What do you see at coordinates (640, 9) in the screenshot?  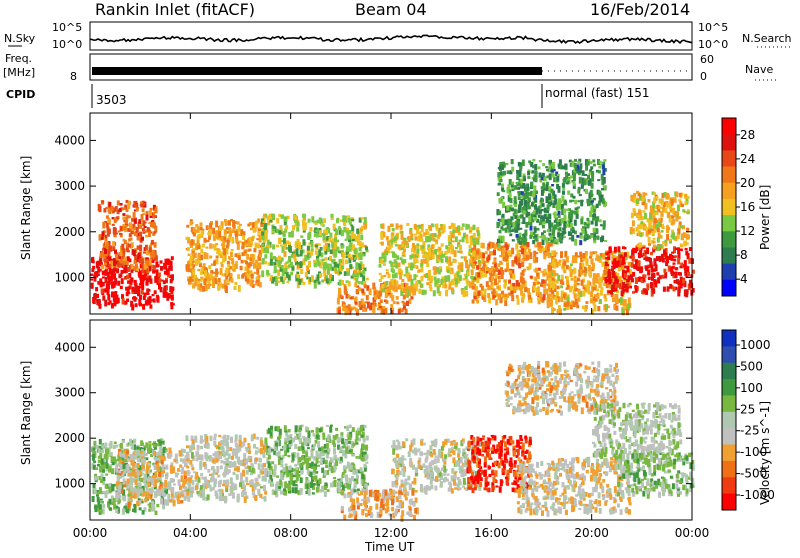 I see `date-label: 16/Feb/2014` at bounding box center [640, 9].